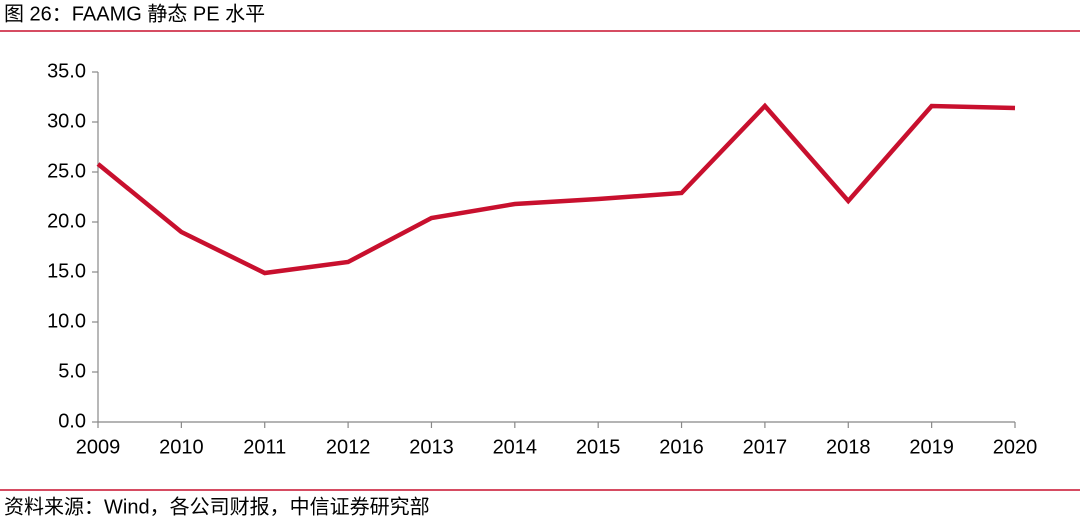 The image size is (1080, 525). Describe the element at coordinates (848, 447) in the screenshot. I see `x-tick-label: 2018` at that location.